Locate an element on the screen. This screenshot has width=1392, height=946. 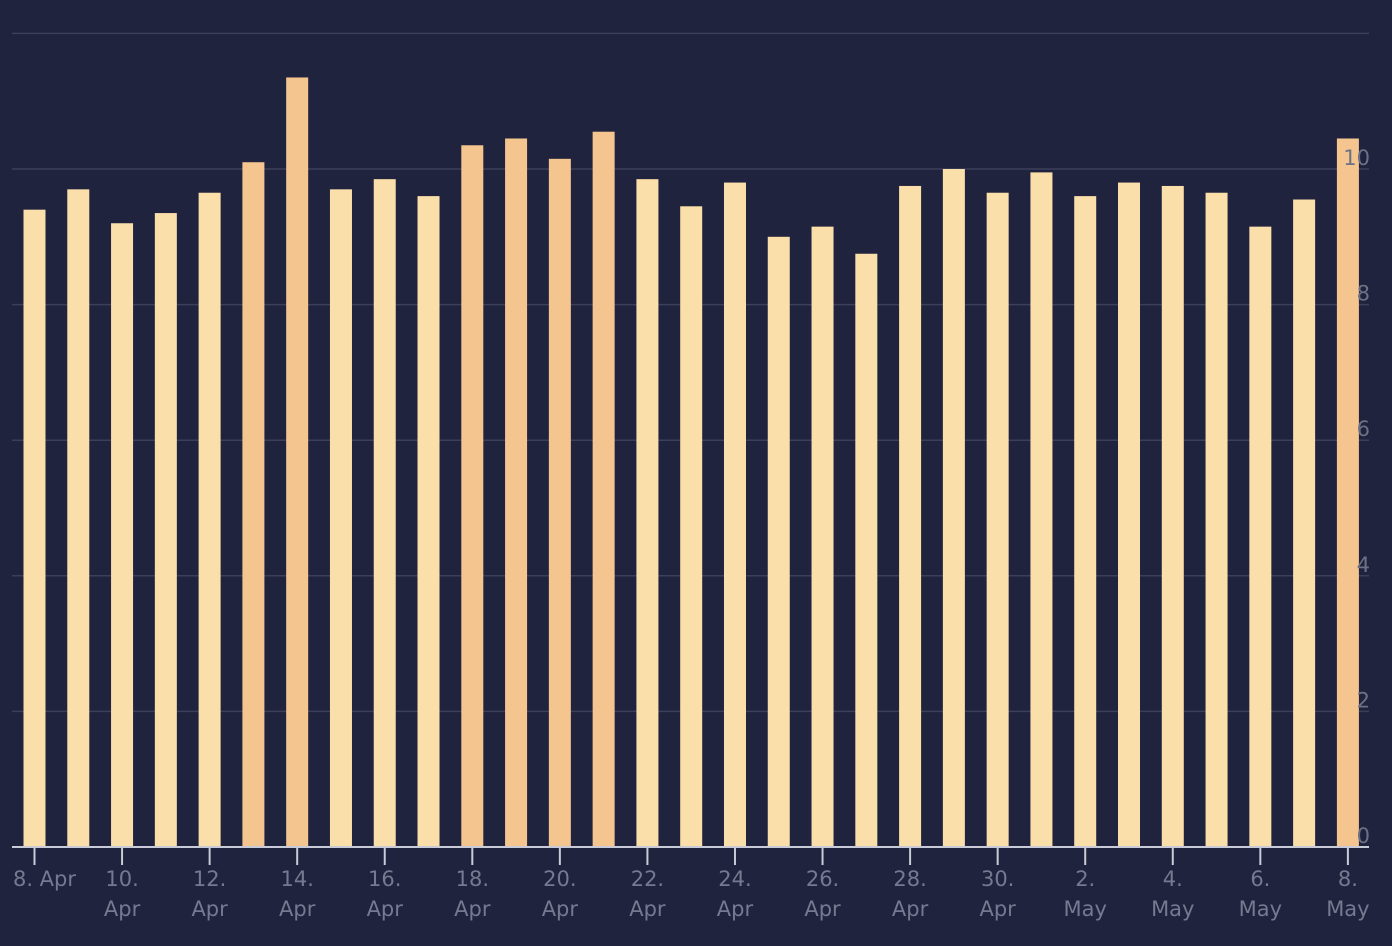
x-tick-label-6: 20. Apr is located at coordinates (560, 894).